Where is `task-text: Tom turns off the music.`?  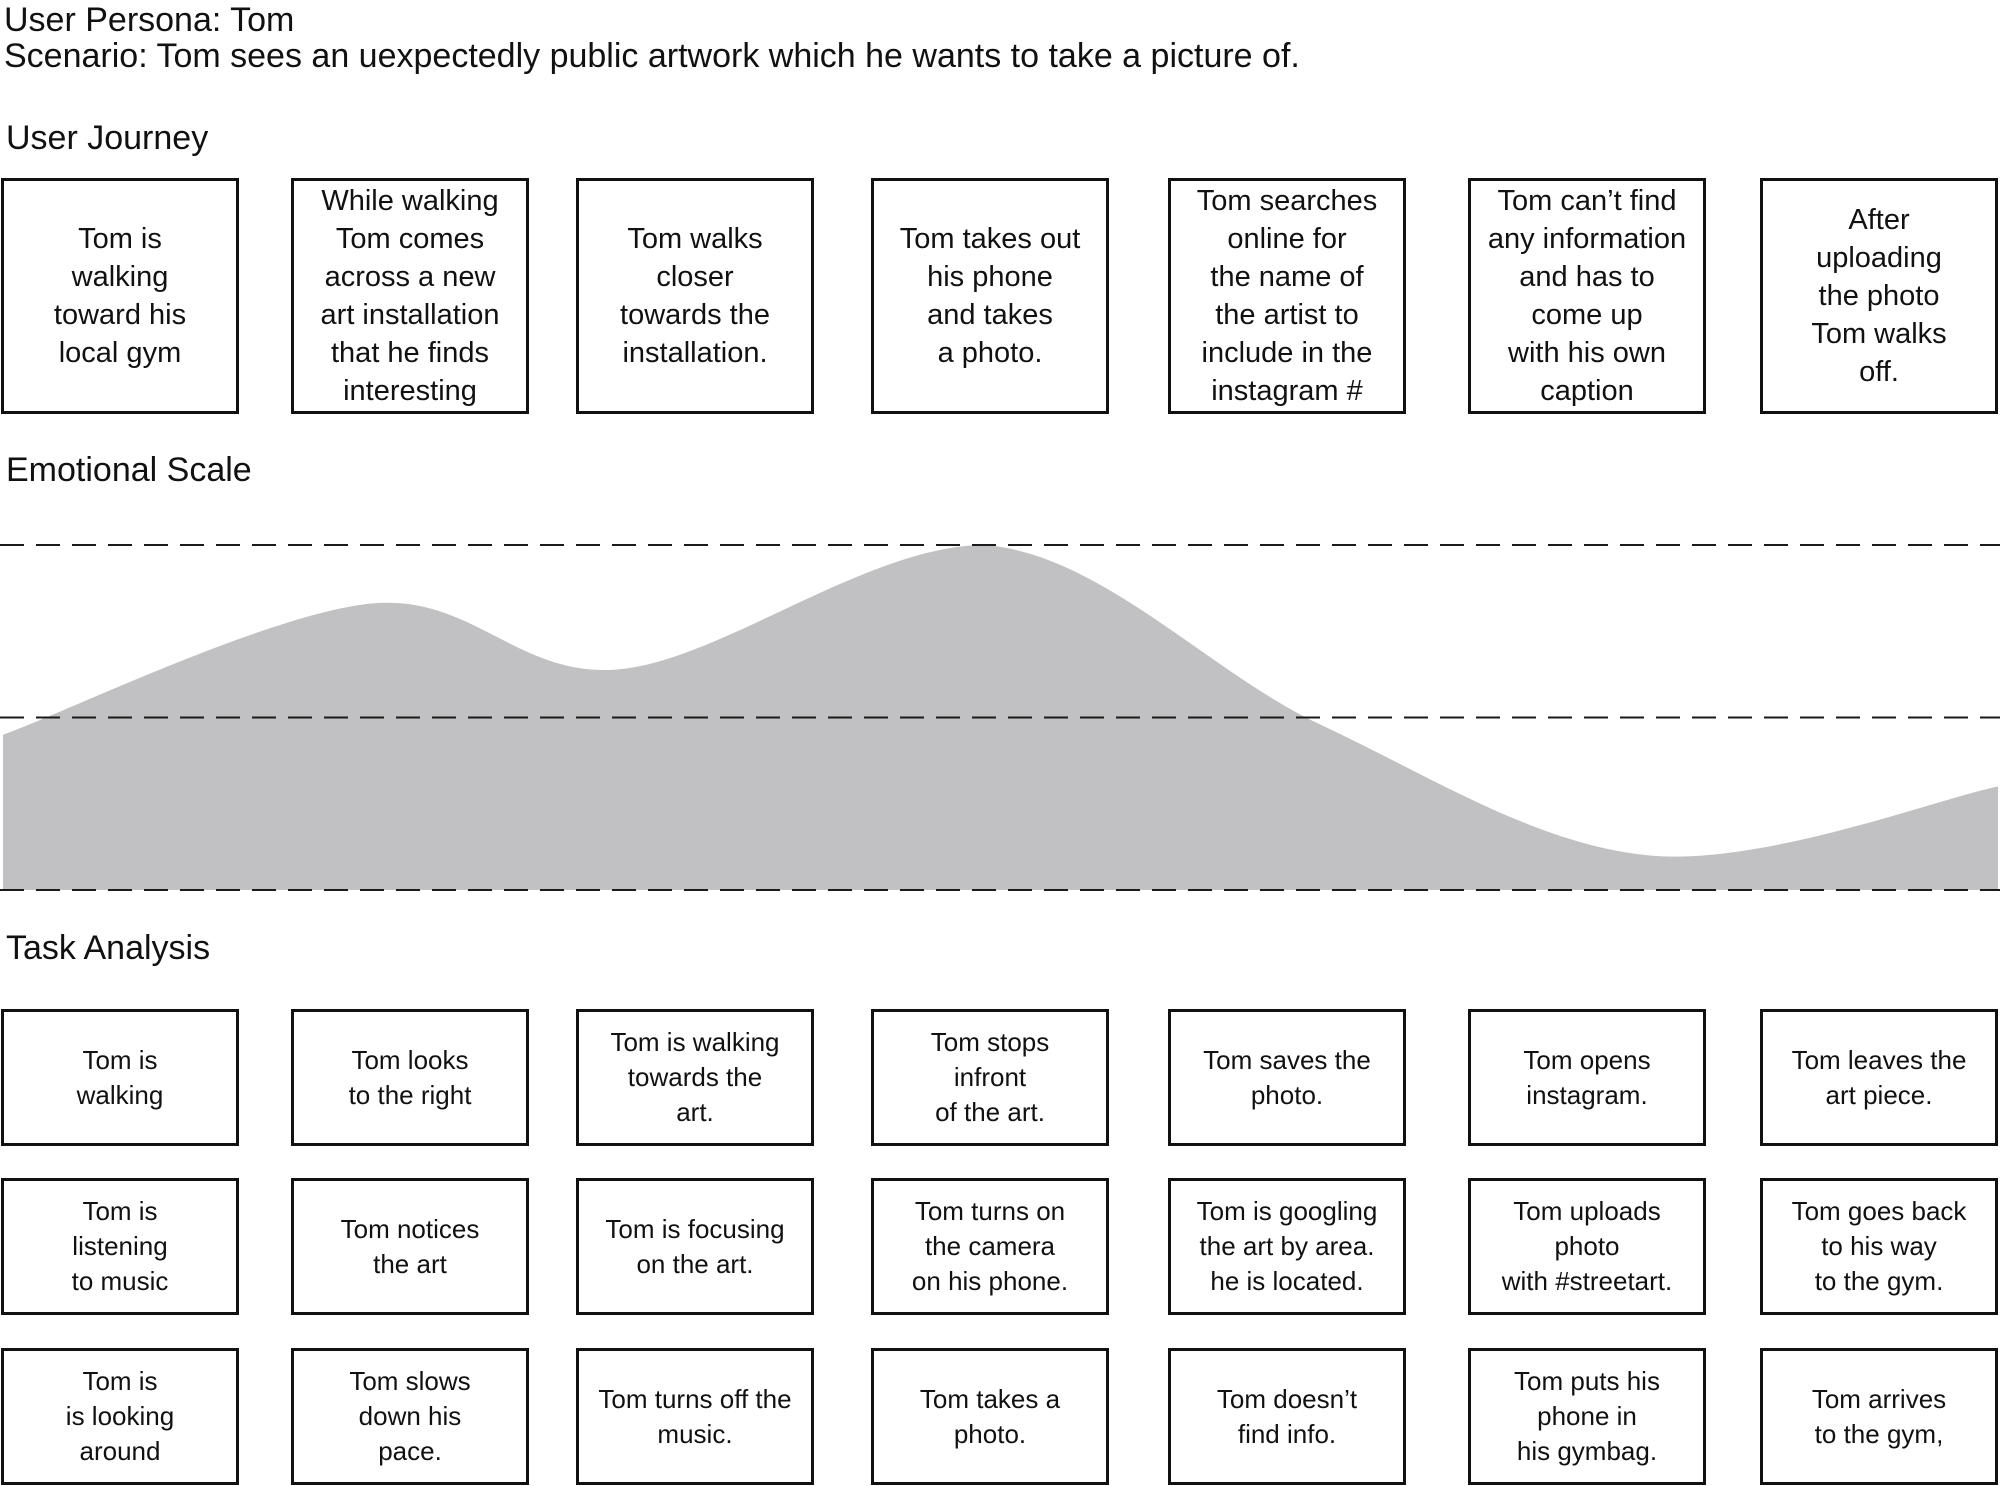
task-text: Tom turns off the music. is located at coordinates (695, 1416).